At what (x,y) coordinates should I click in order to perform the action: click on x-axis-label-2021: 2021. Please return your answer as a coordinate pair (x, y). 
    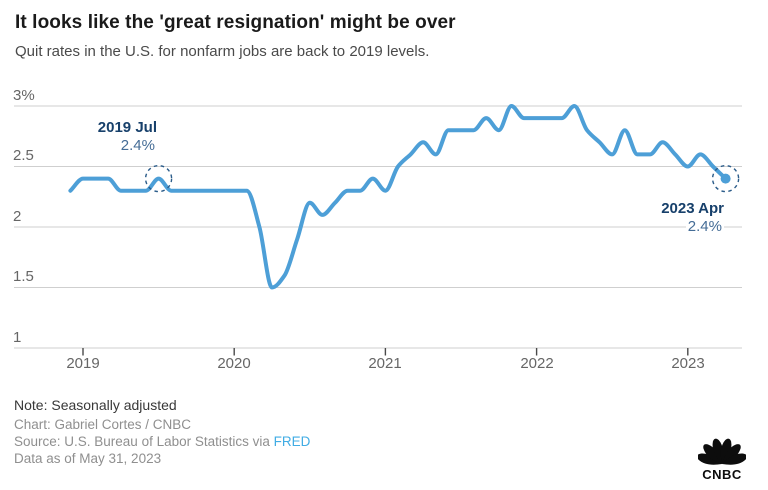
    Looking at the image, I should click on (385, 363).